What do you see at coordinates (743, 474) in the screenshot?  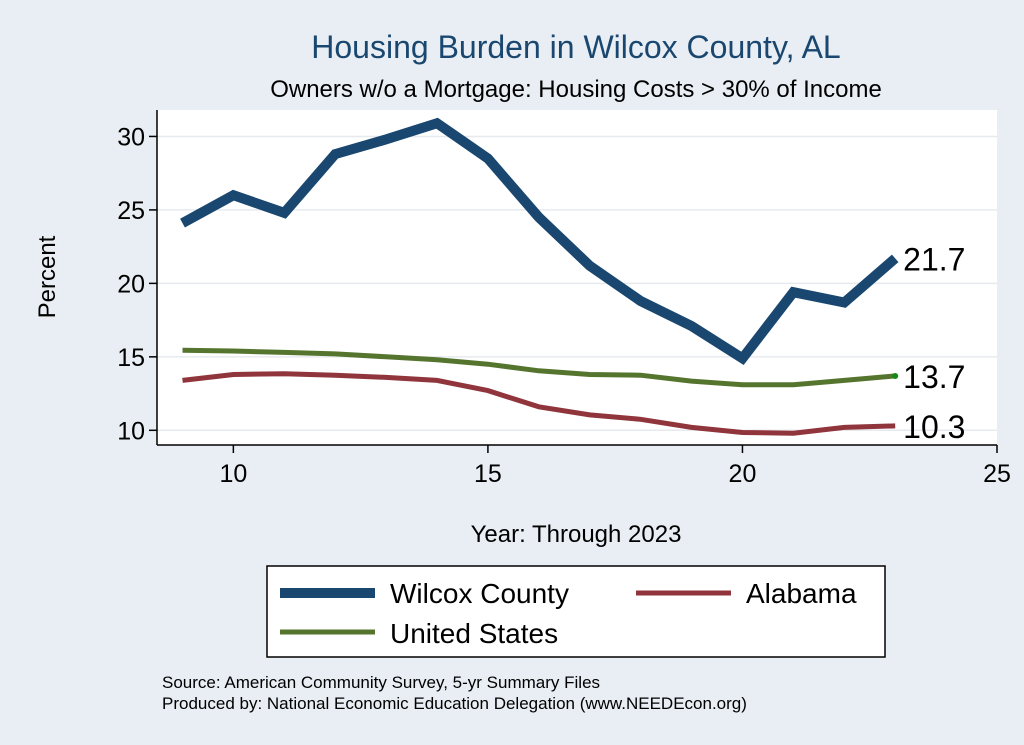 I see `x-tick-label: 20` at bounding box center [743, 474].